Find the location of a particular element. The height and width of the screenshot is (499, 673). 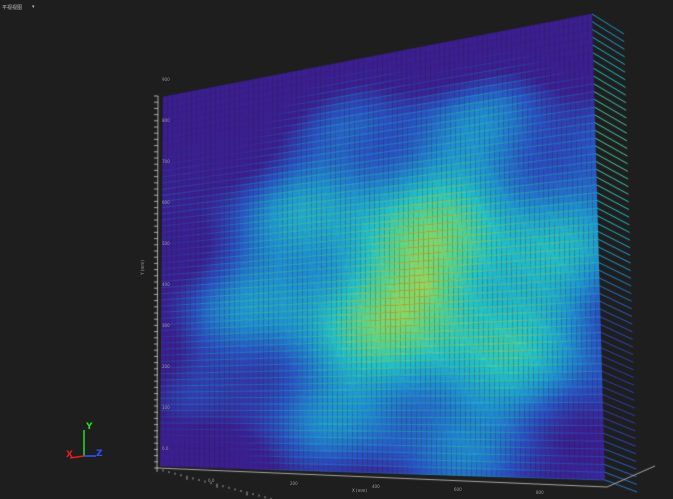

y-tick-label: 100 is located at coordinates (166, 407).